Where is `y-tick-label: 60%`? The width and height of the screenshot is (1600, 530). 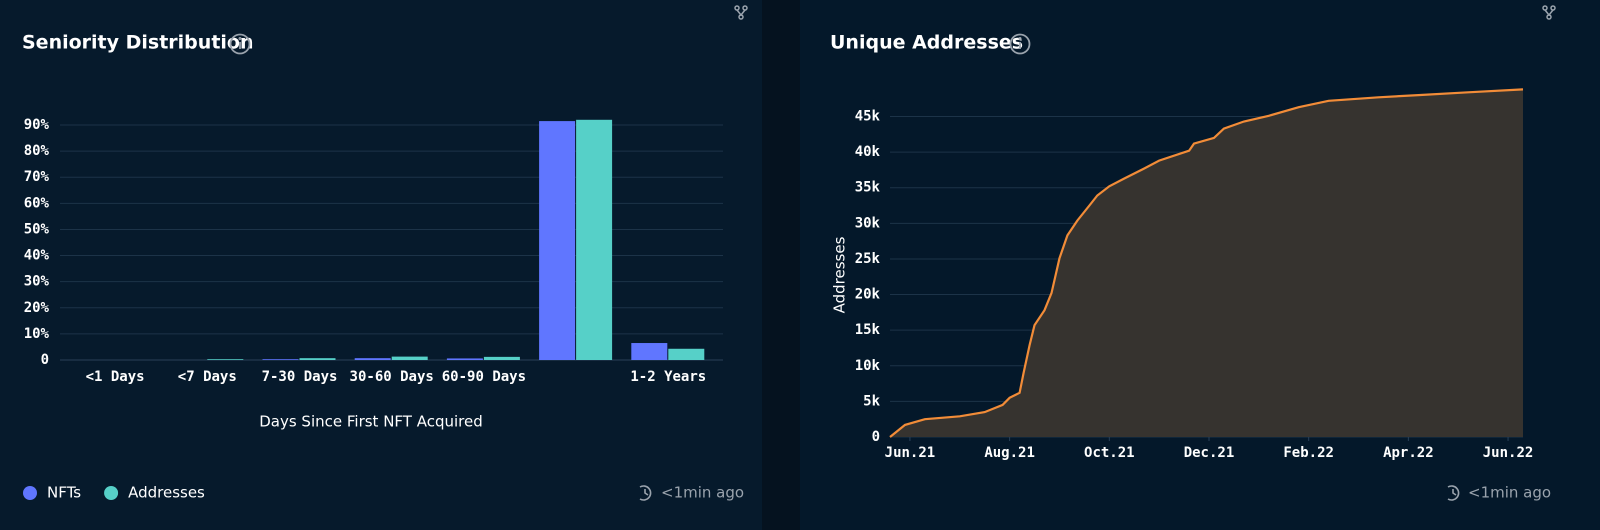 y-tick-label: 60% is located at coordinates (37, 203).